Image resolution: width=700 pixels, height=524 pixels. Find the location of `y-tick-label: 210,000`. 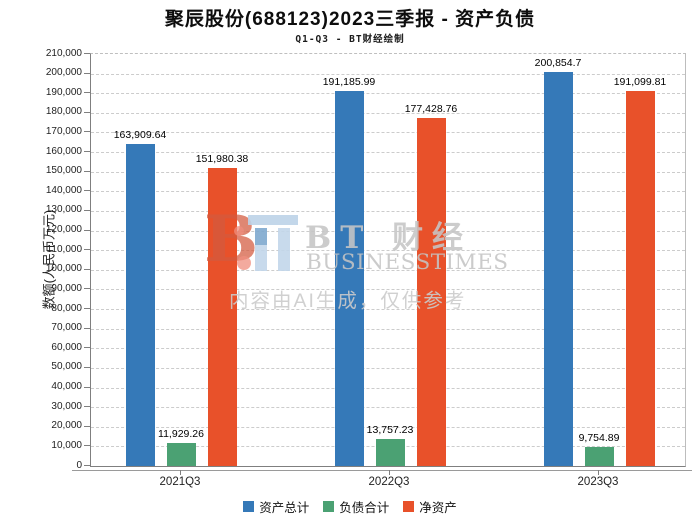

y-tick-label: 210,000 is located at coordinates (63, 53).